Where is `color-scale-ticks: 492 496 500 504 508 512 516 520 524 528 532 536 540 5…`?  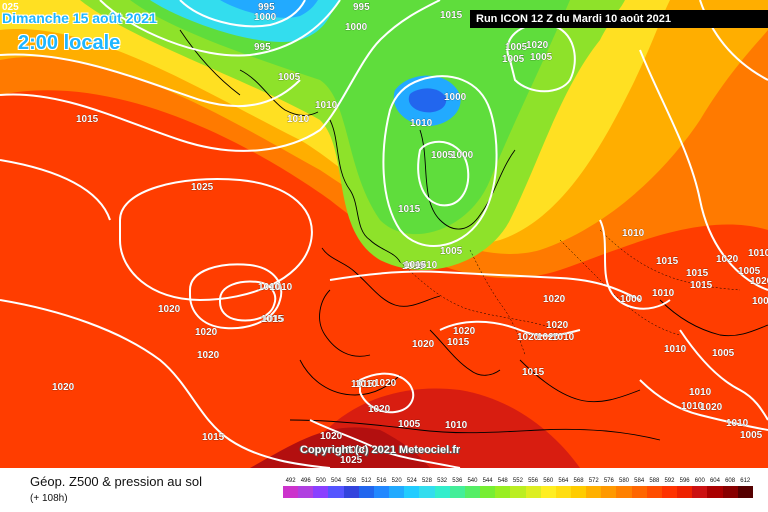
color-scale-ticks: 492 496 500 504 508 512 516 520 524 528 532 536 540 5… is located at coordinates (518, 481).